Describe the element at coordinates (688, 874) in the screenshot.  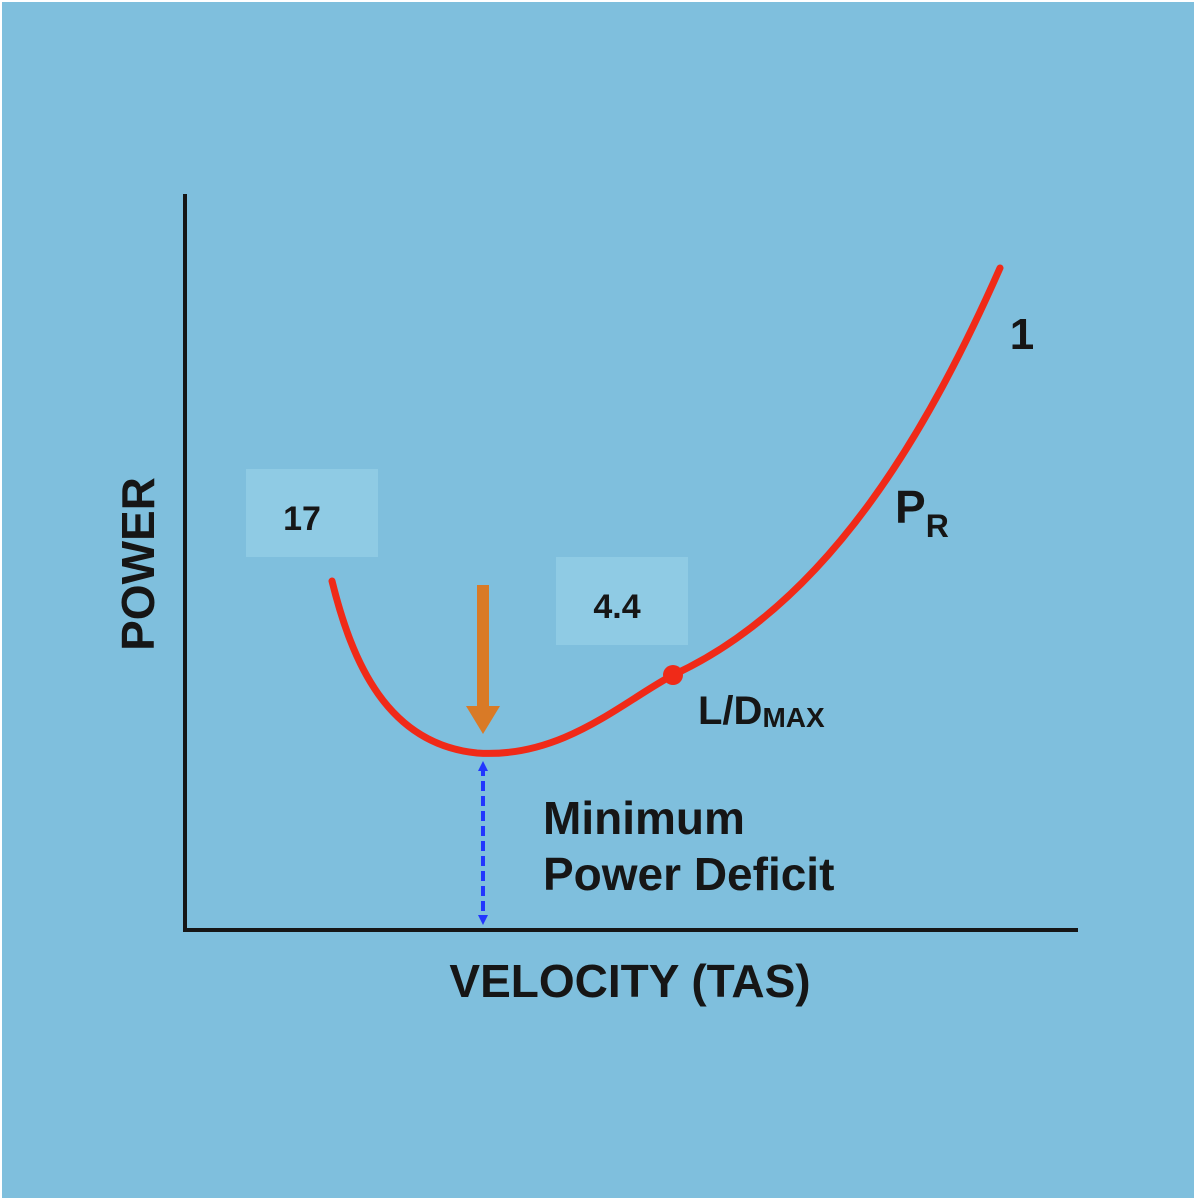
I see `deficit-label-line2: Power Deficit` at that location.